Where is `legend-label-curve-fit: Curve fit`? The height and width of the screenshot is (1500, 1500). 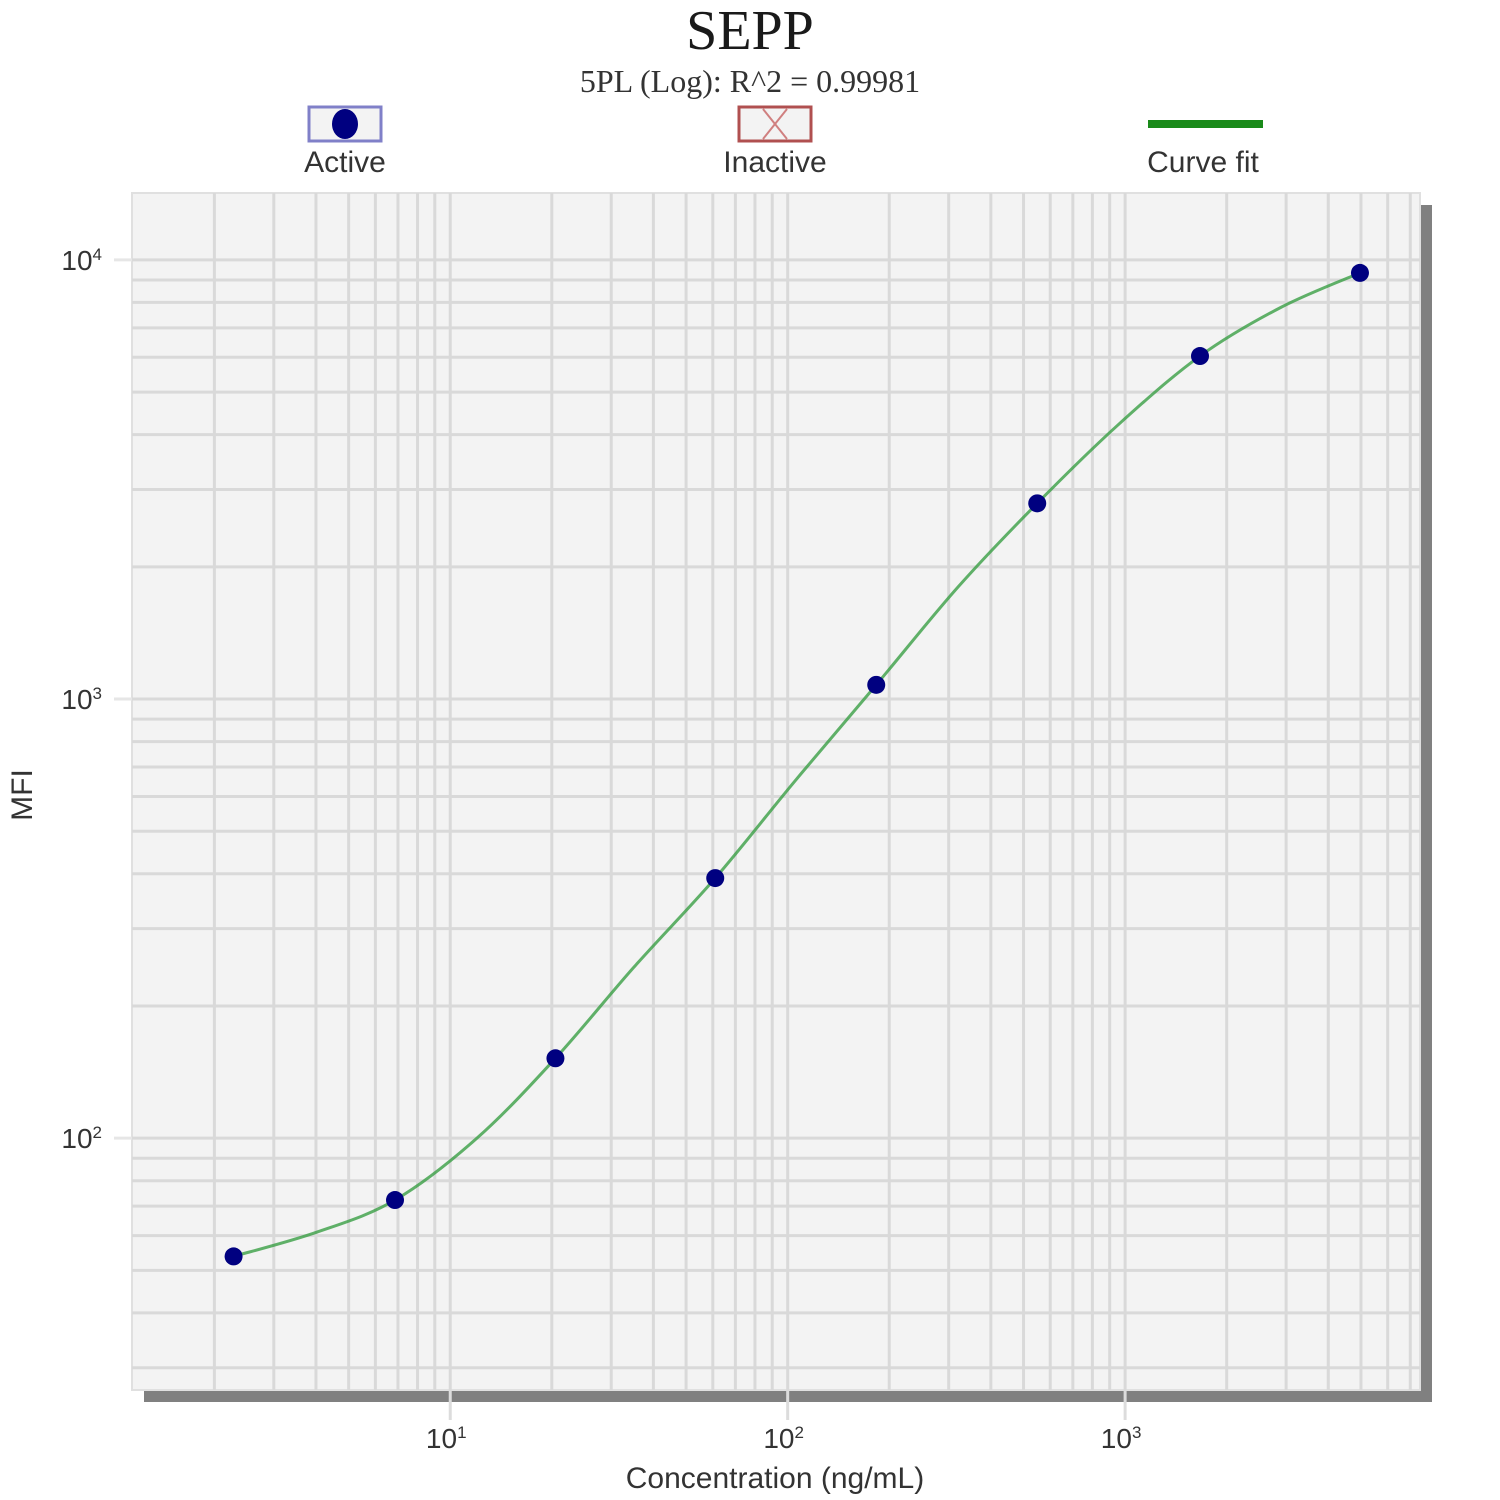 legend-label-curve-fit: Curve fit is located at coordinates (1203, 162).